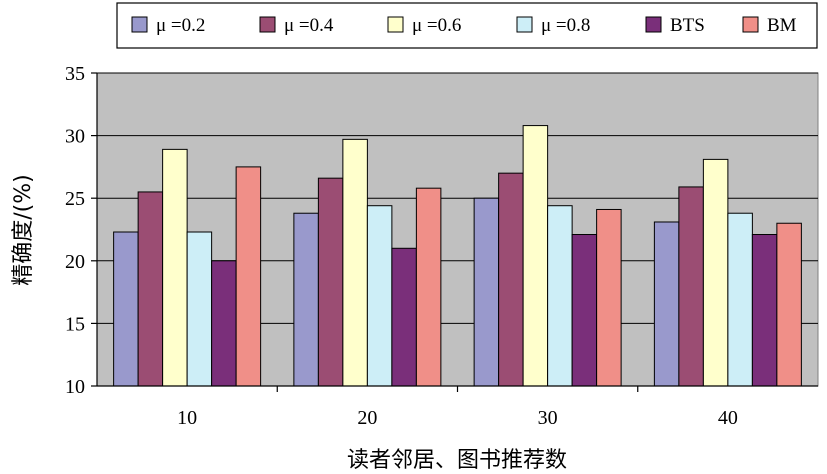 Image resolution: width=827 pixels, height=474 pixels. What do you see at coordinates (309, 25) in the screenshot?
I see `legend-label: μ =0.4` at bounding box center [309, 25].